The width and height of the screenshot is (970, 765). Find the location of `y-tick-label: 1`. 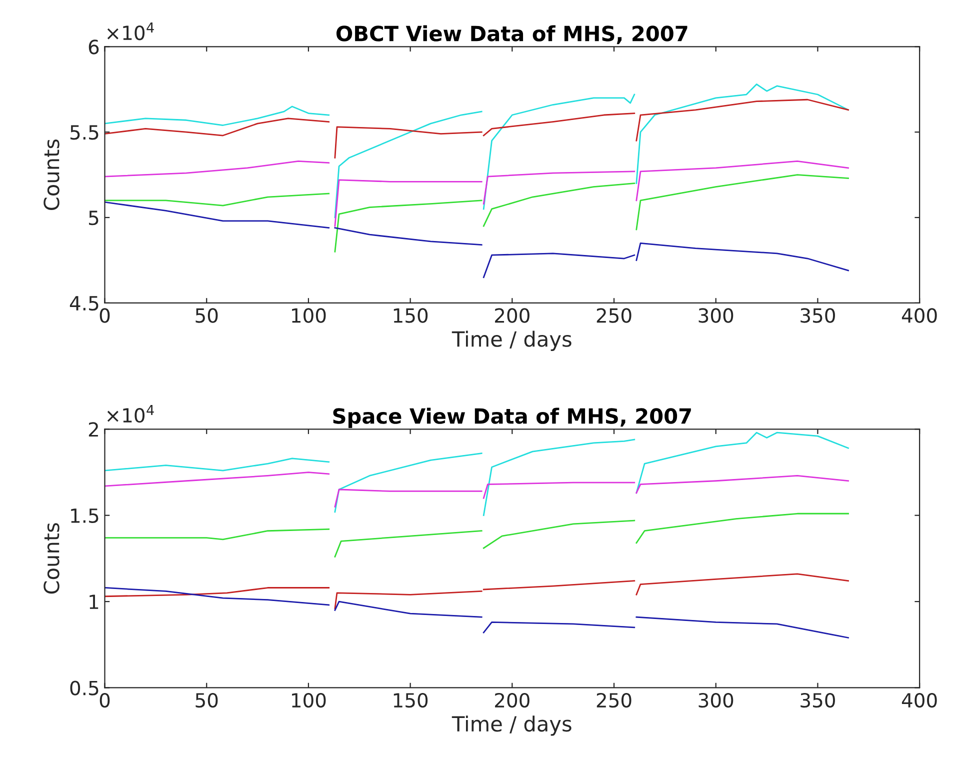

y-tick-label: 1 is located at coordinates (94, 601).